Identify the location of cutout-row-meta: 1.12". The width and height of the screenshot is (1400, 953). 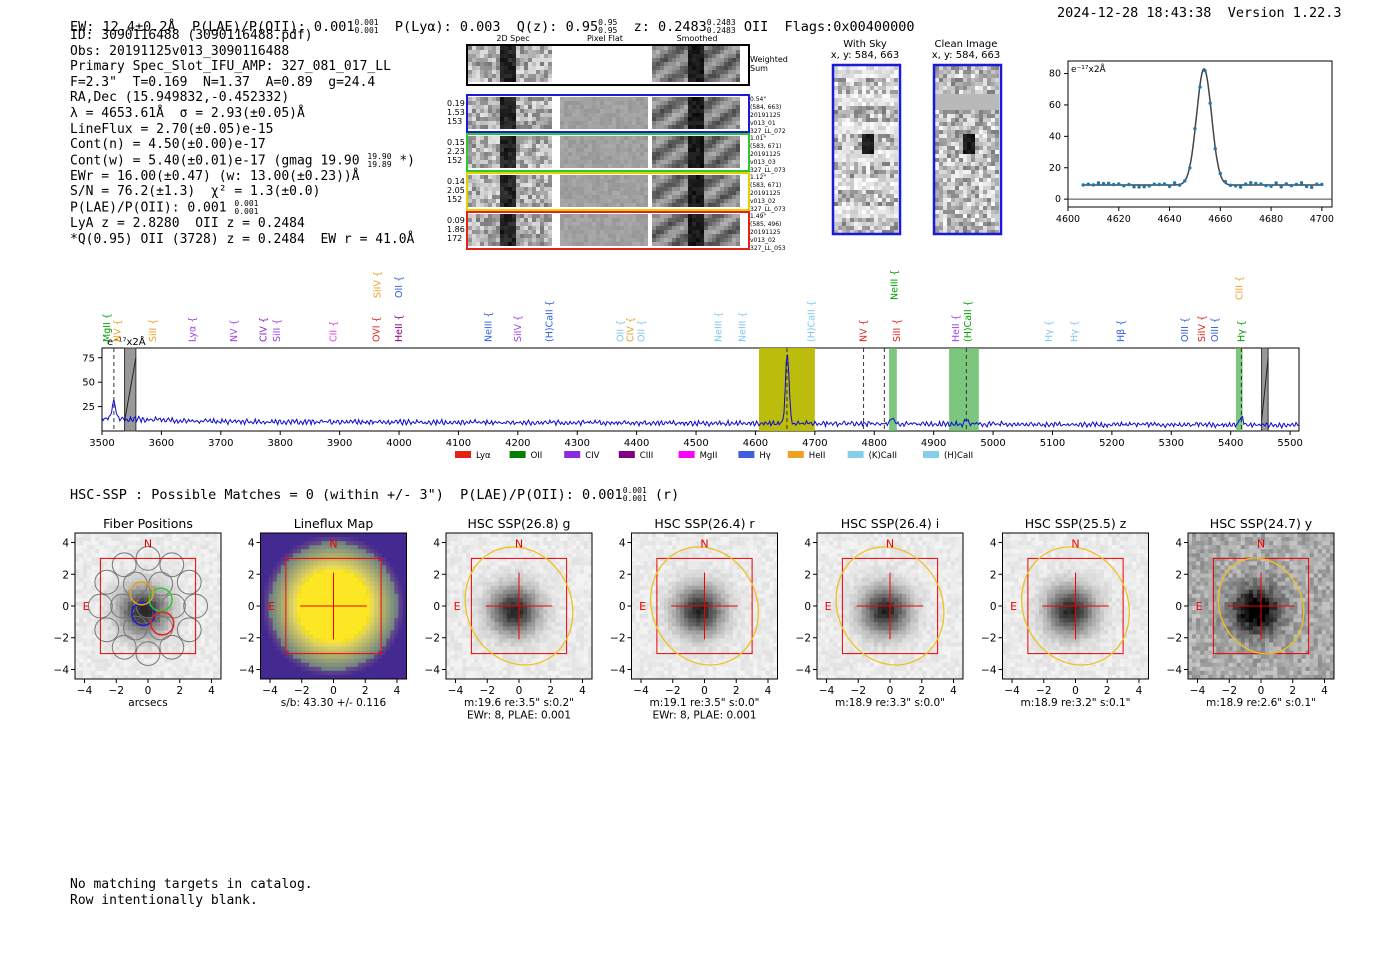
(758, 177).